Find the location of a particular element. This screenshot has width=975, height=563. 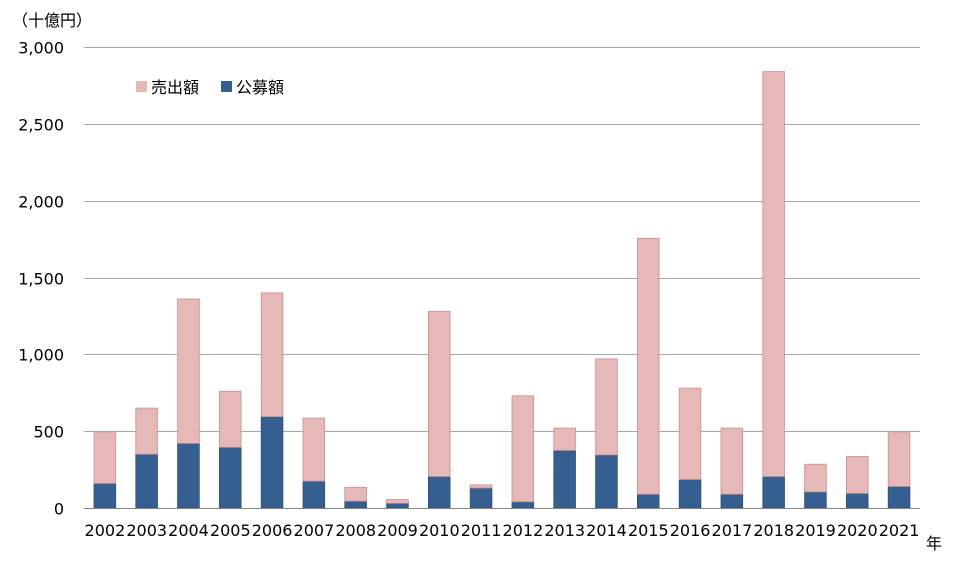

x-tick-label: 2018 is located at coordinates (773, 530).